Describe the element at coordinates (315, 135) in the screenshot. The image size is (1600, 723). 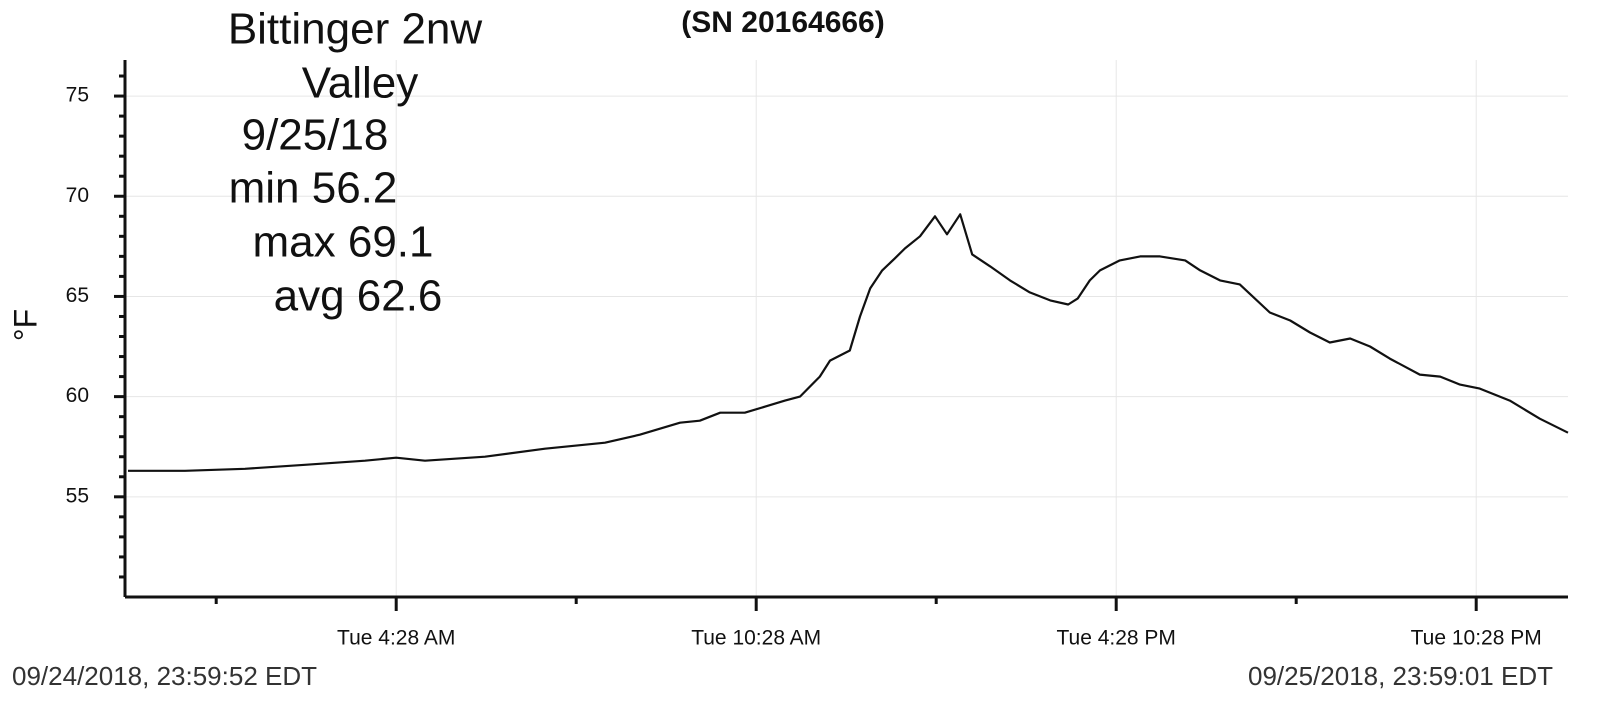
I see `annotation: 9/25/18` at that location.